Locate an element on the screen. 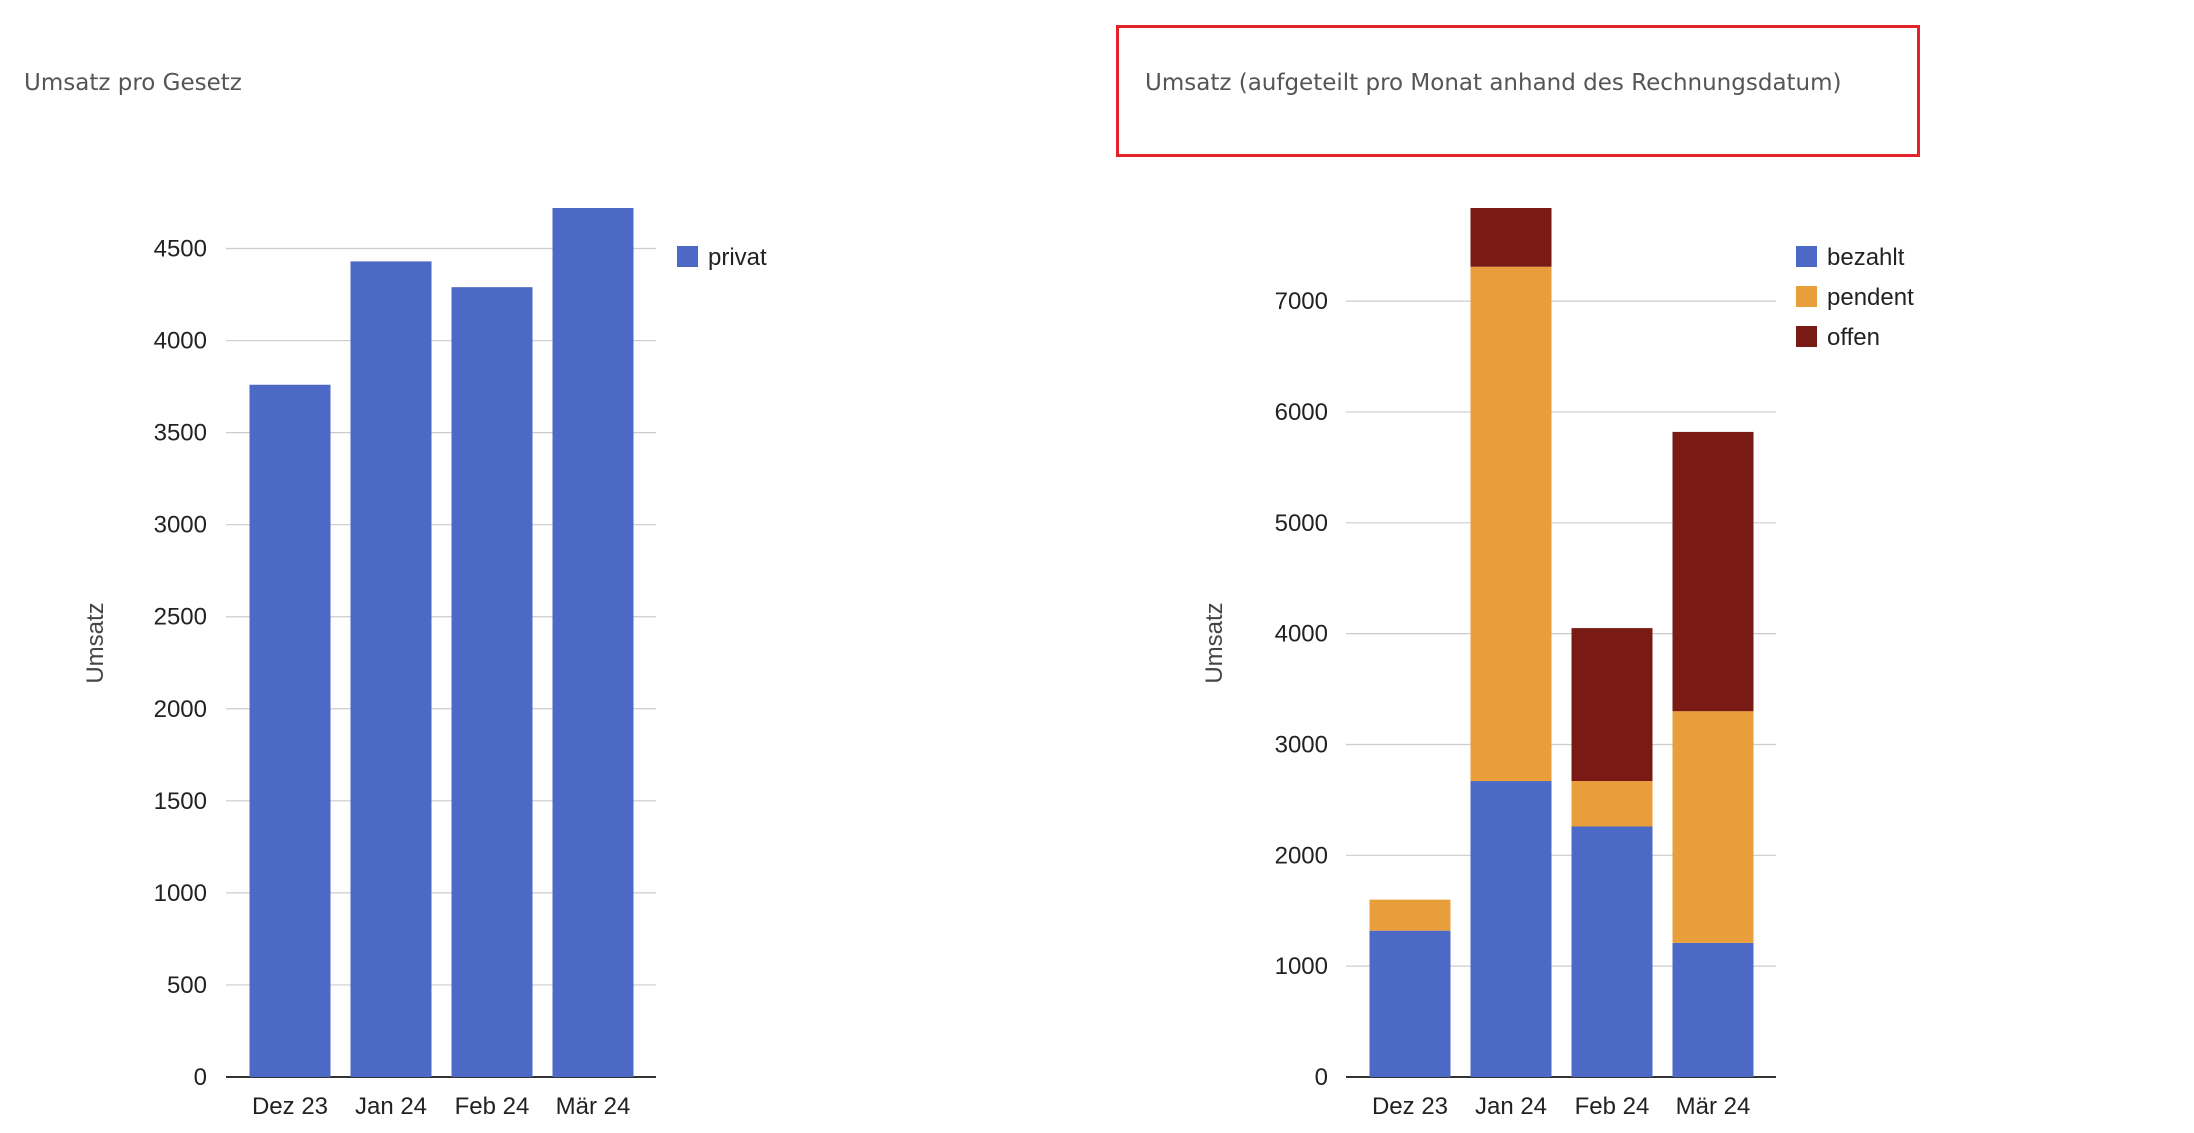 The width and height of the screenshot is (2194, 1133). y-tick-label: 5000 is located at coordinates (1301, 523).